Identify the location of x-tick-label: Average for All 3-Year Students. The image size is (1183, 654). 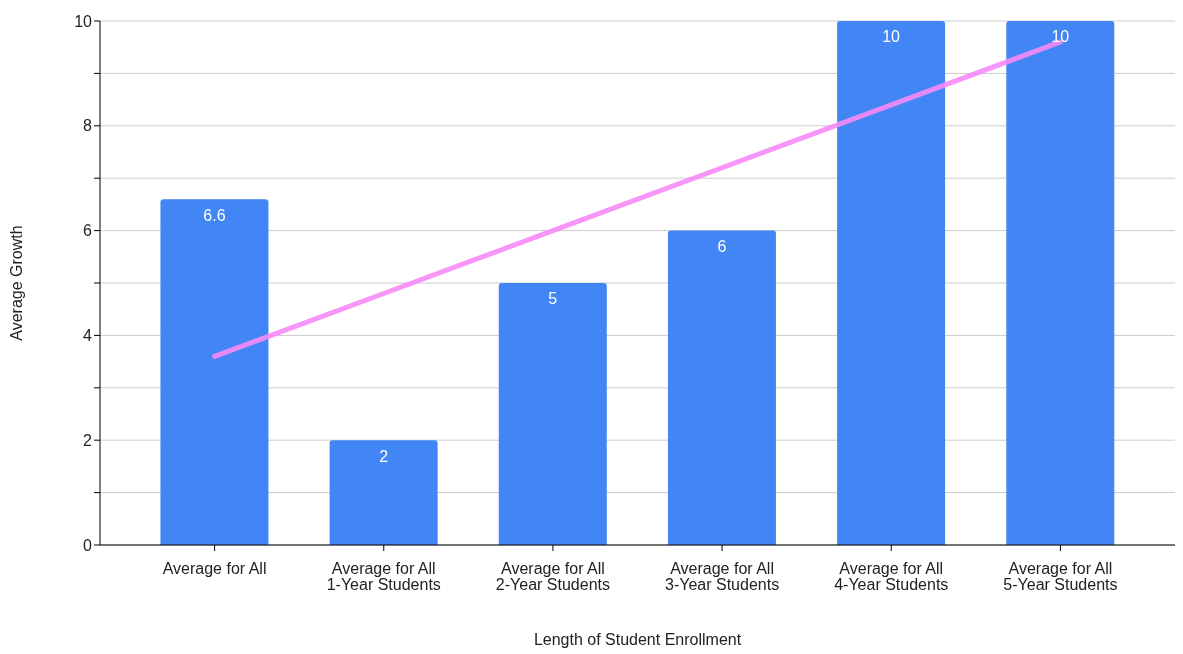
(722, 577).